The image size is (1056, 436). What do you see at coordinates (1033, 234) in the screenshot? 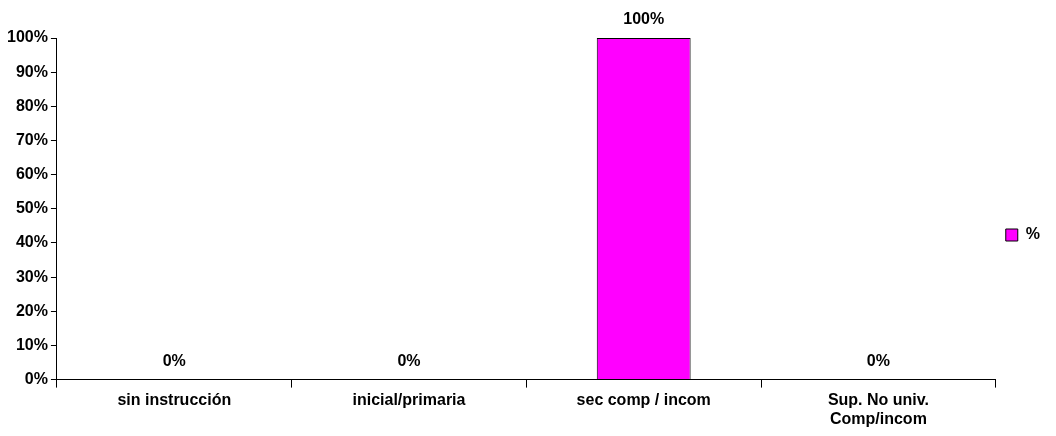
I see `legend-label: %` at bounding box center [1033, 234].